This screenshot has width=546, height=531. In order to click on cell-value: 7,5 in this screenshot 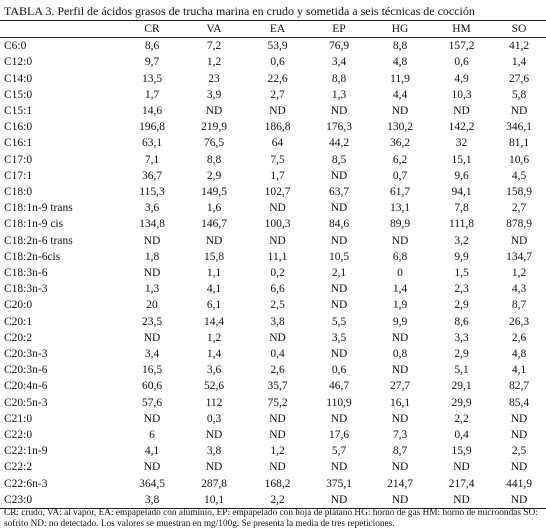, I will do `click(277, 159)`.